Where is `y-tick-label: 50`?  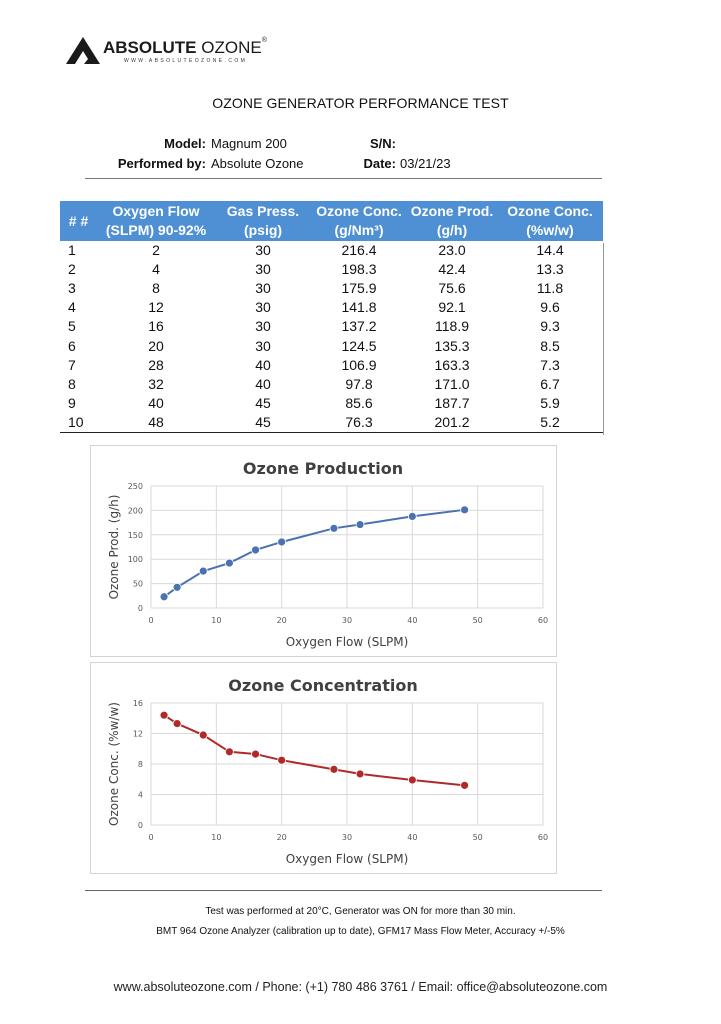
y-tick-label: 50 is located at coordinates (138, 584).